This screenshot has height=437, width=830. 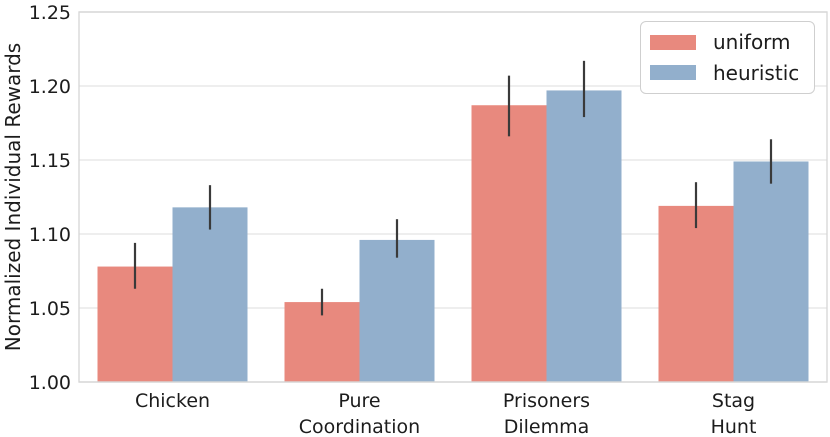 What do you see at coordinates (50, 87) in the screenshot?
I see `y-tick-label: 1.20` at bounding box center [50, 87].